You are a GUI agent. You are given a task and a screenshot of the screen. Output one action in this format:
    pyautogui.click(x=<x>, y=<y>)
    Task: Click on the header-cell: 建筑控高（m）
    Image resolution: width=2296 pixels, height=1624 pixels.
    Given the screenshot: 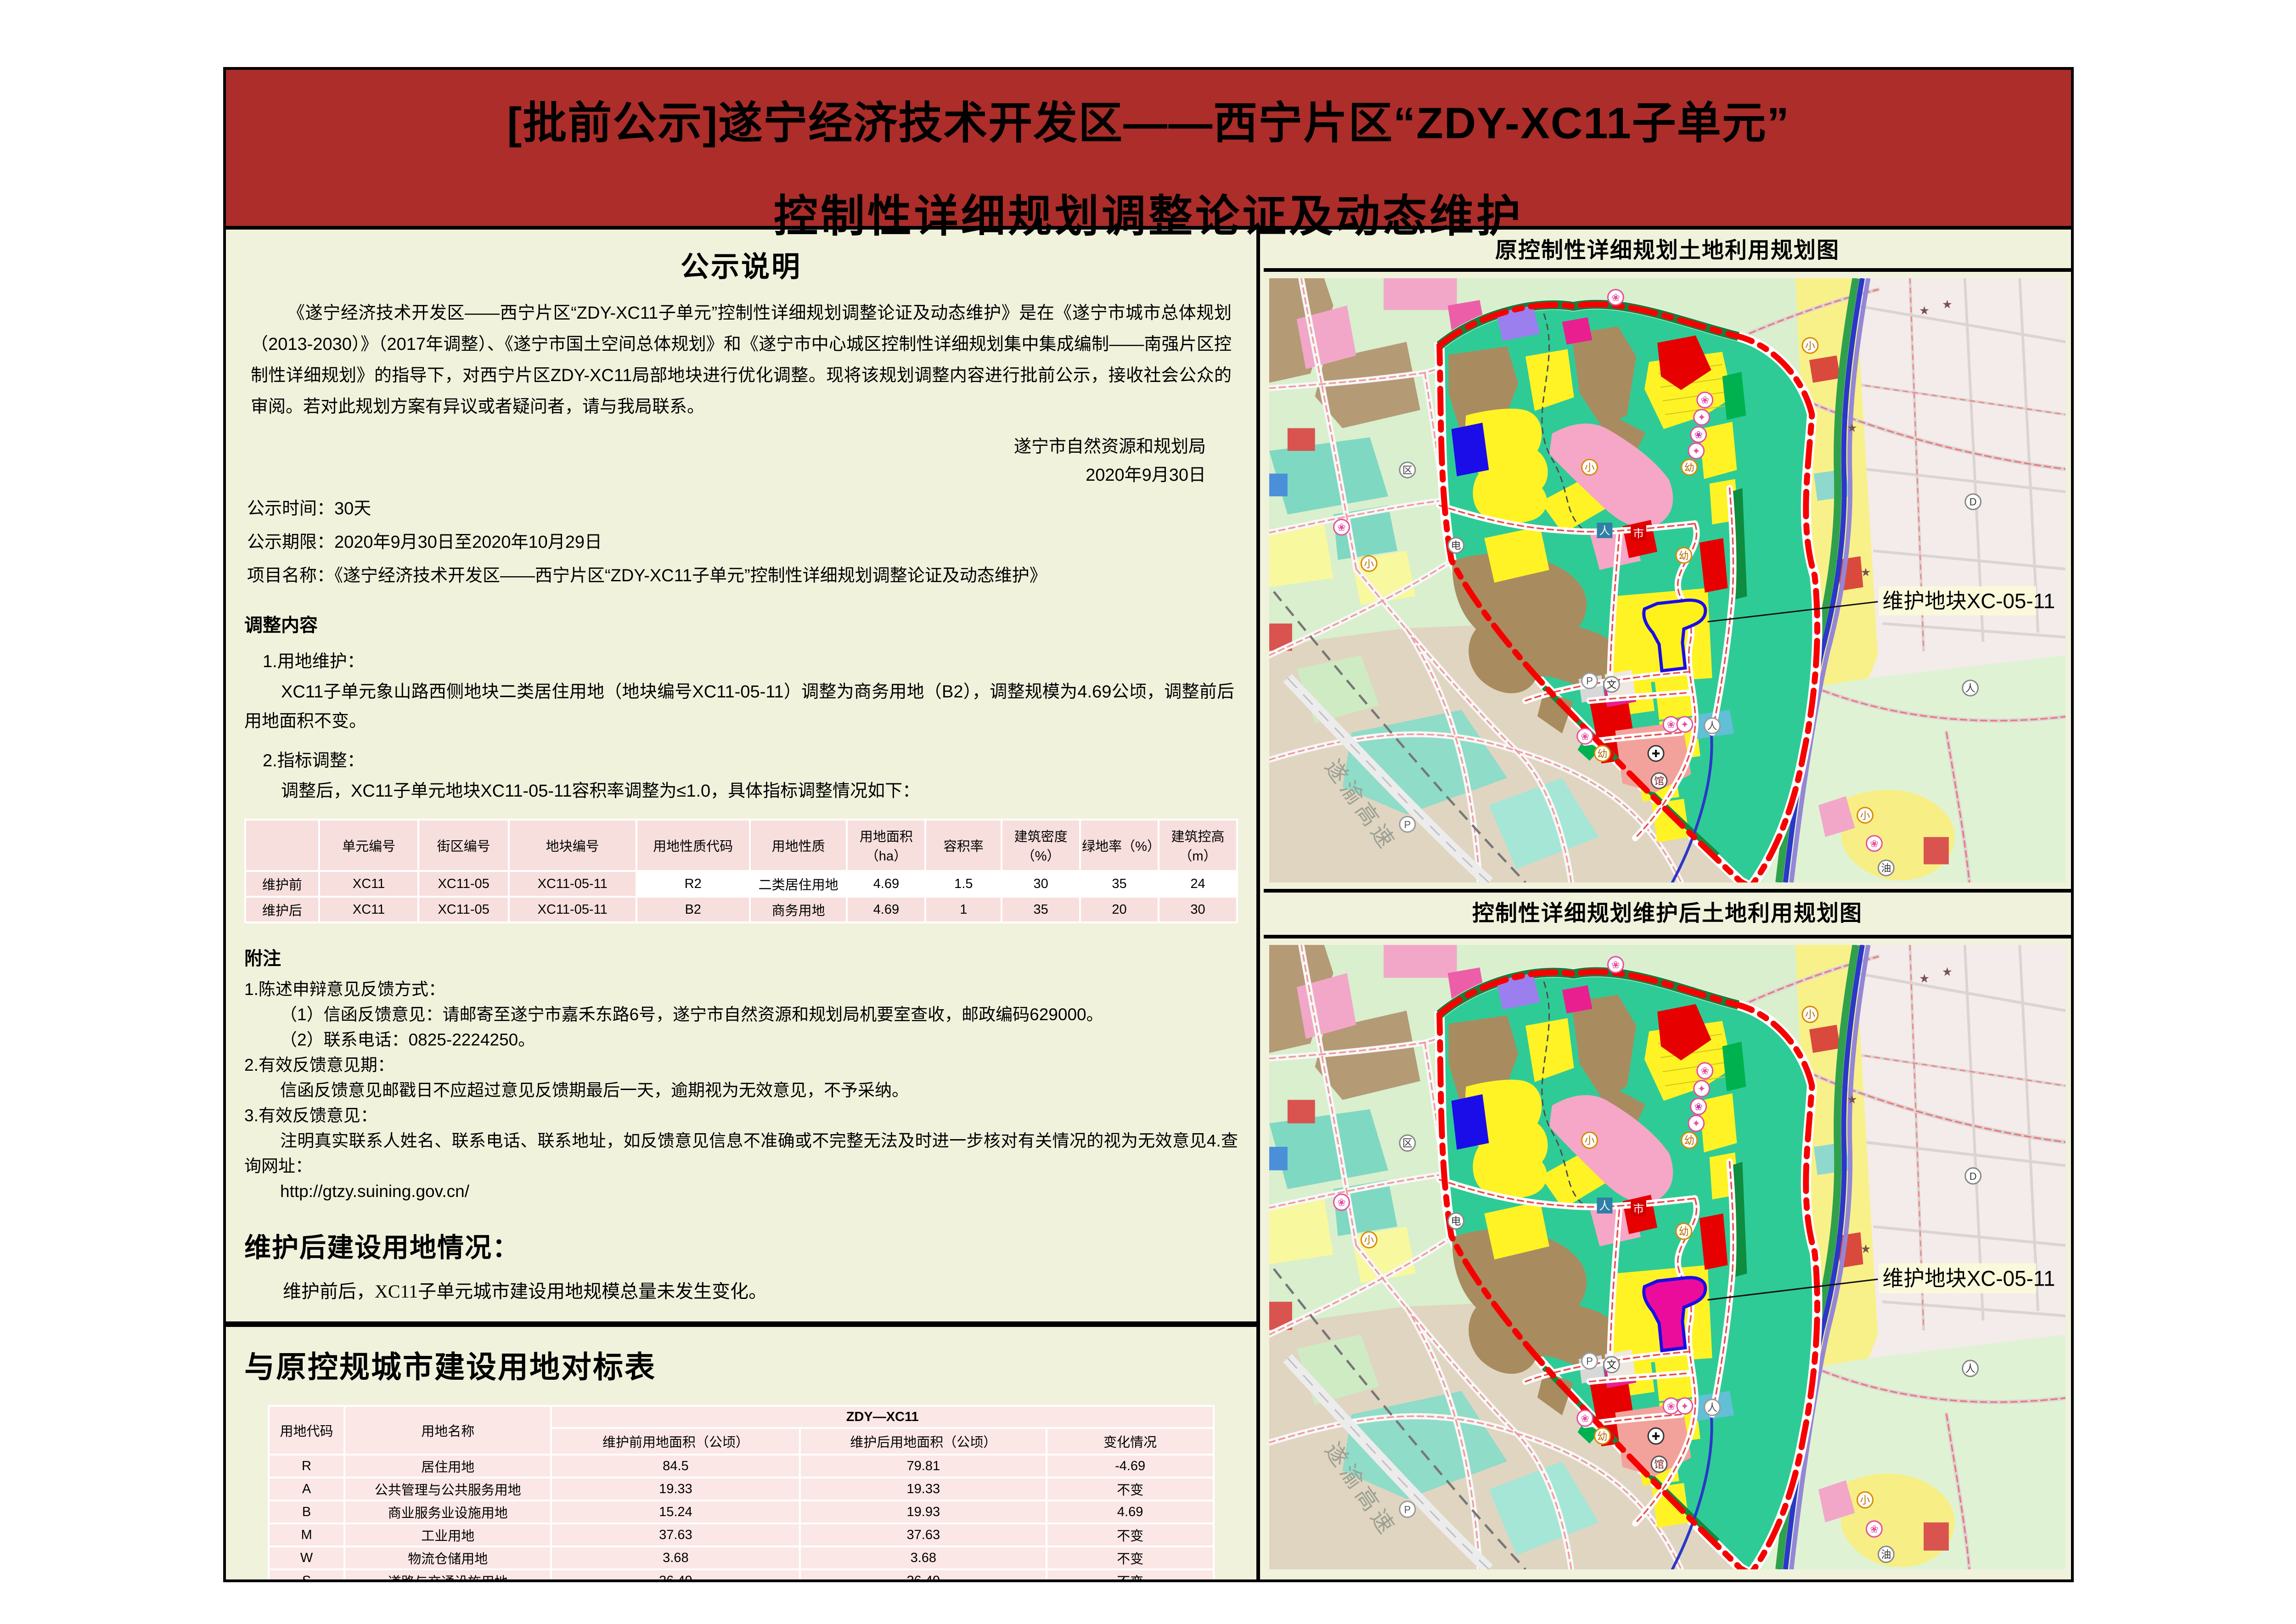 What is the action you would take?
    pyautogui.click(x=1198, y=845)
    